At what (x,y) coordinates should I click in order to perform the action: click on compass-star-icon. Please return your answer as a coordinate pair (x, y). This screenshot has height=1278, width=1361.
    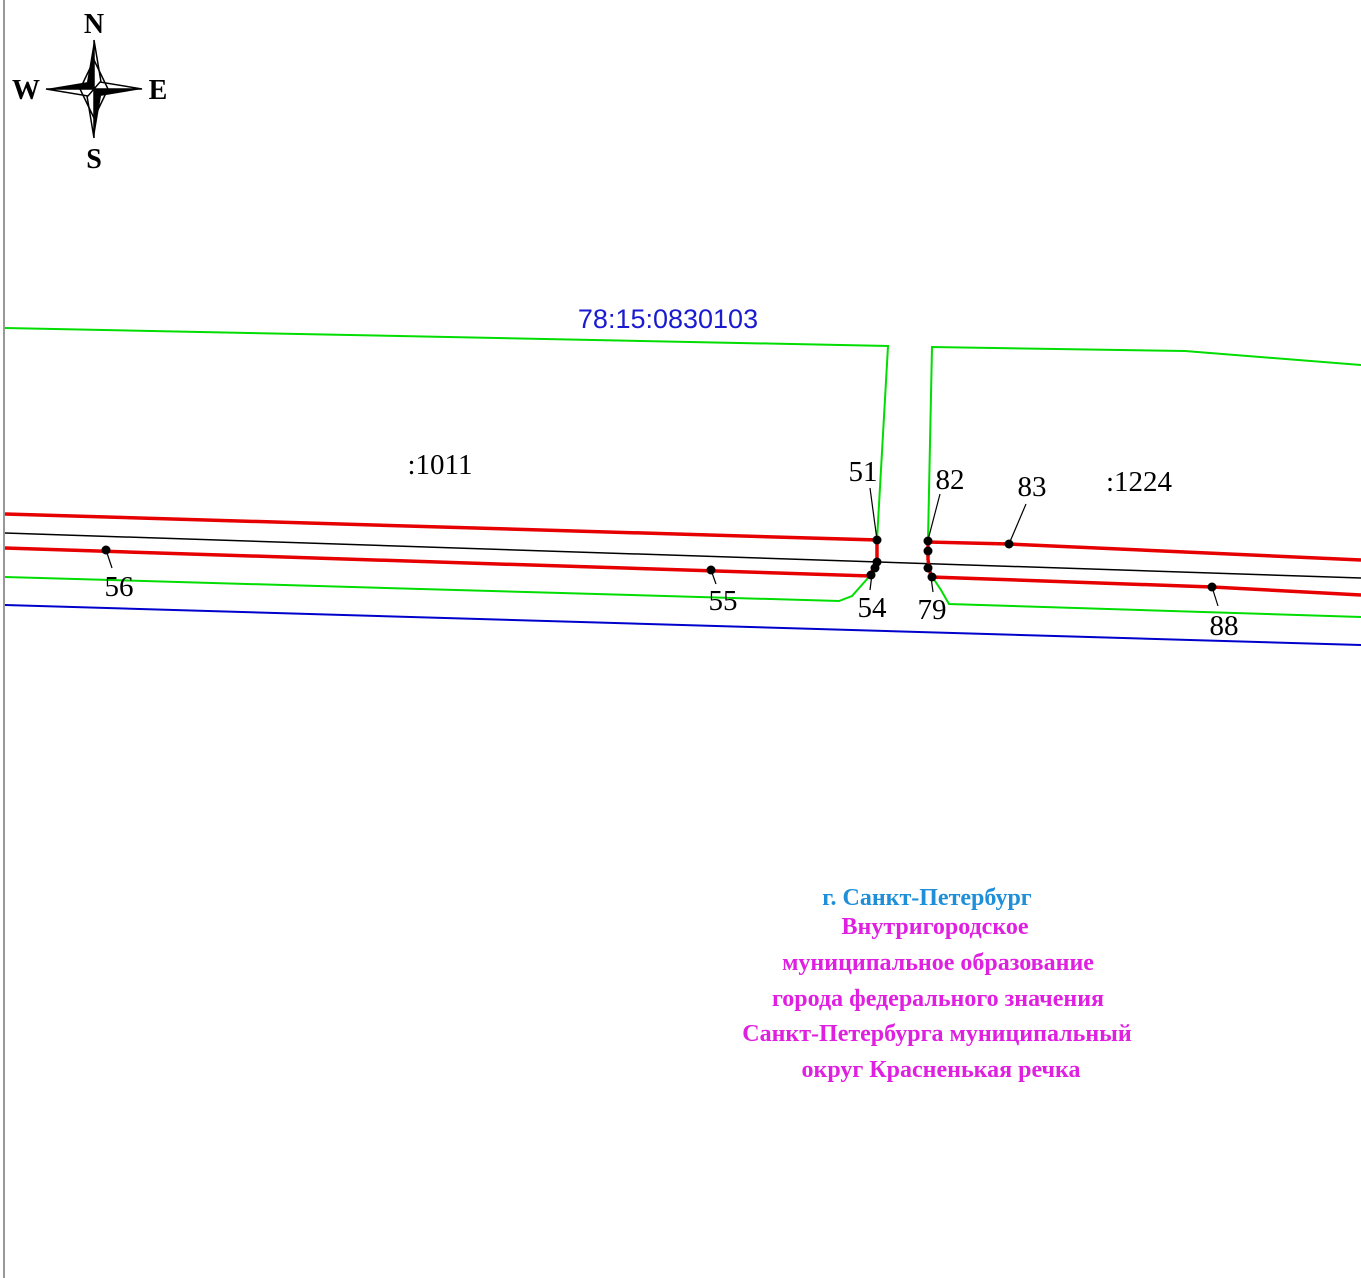
    Looking at the image, I should click on (94, 89).